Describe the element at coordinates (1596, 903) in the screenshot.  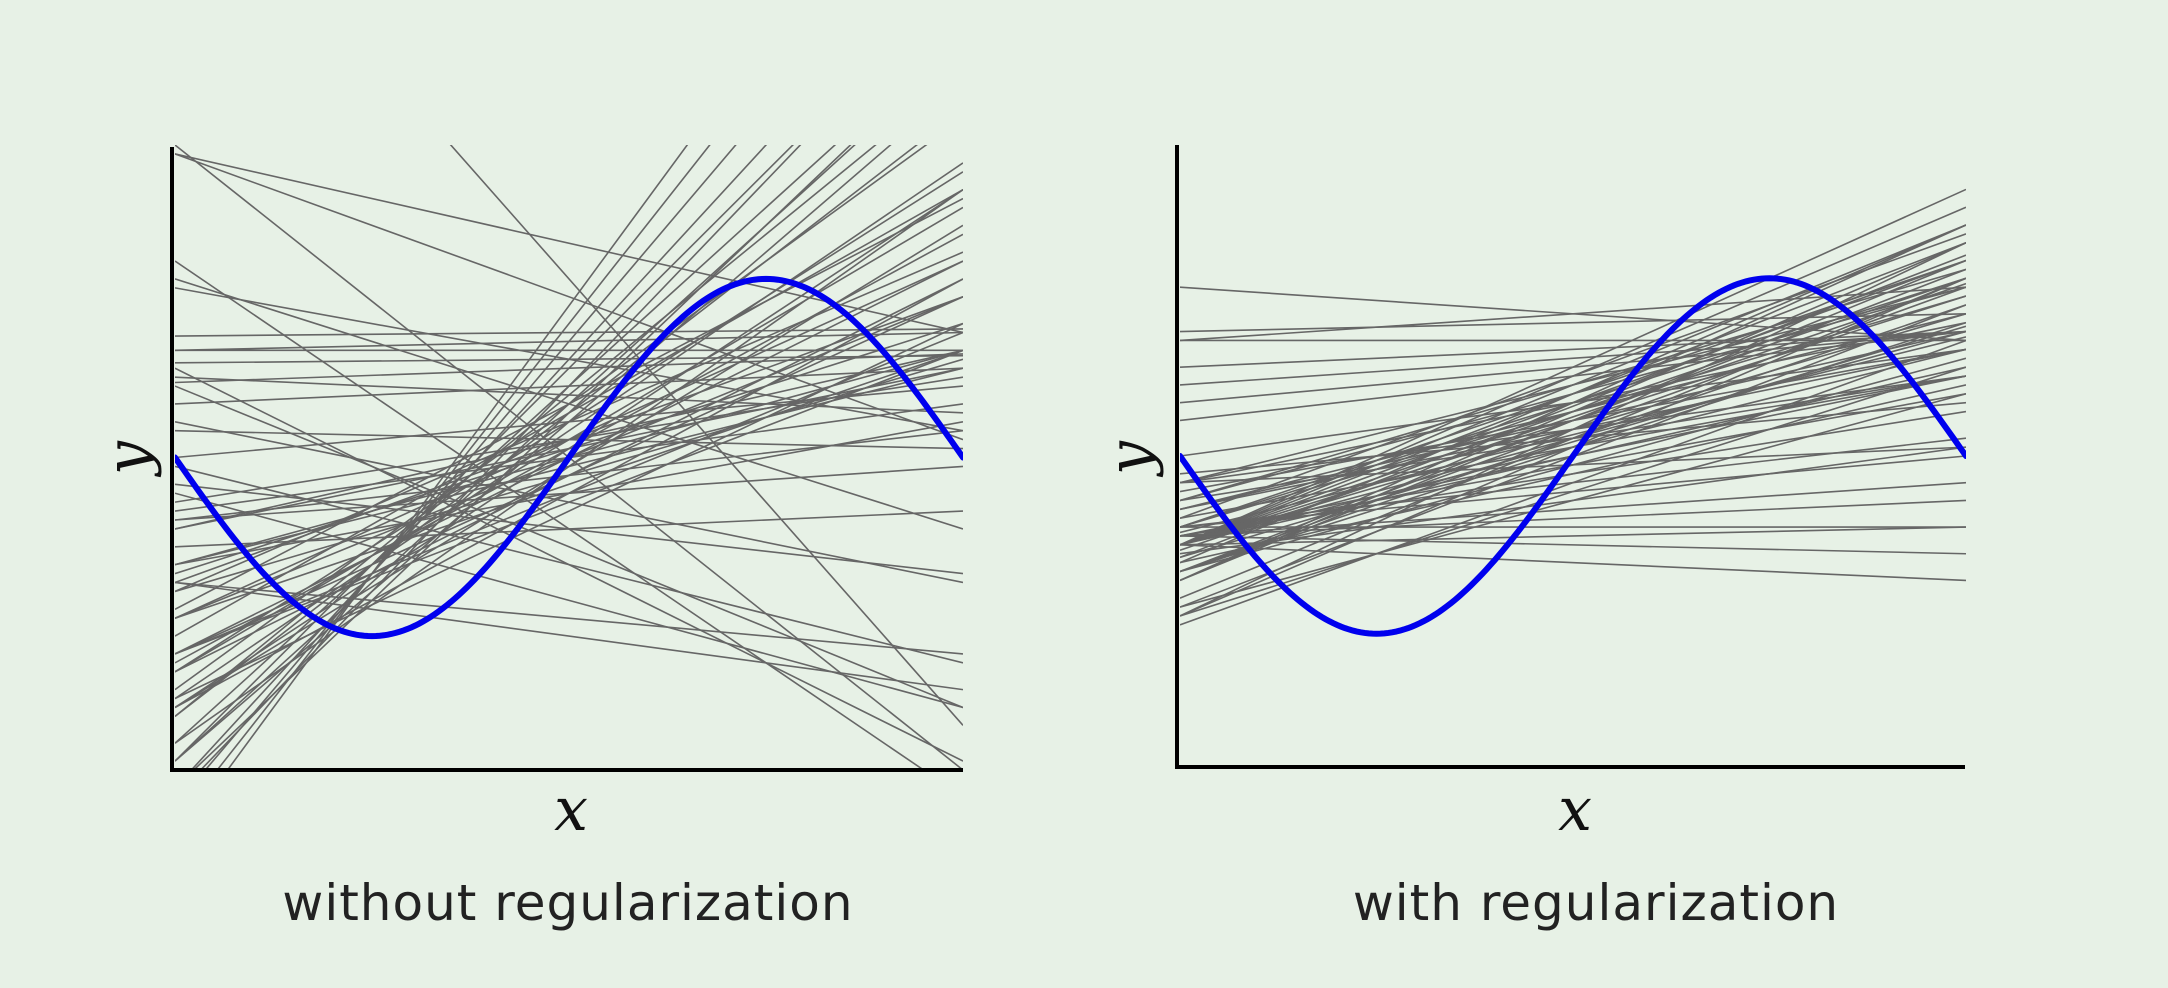
I see `panel-caption: with regularization` at that location.